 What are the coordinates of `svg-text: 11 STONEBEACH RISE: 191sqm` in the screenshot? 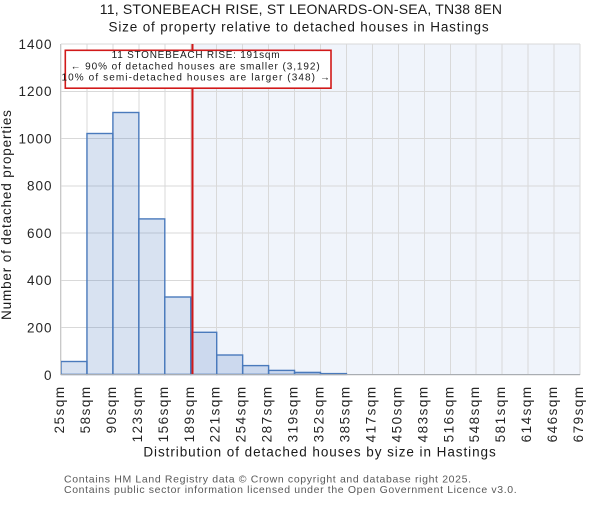 It's located at (196, 55).